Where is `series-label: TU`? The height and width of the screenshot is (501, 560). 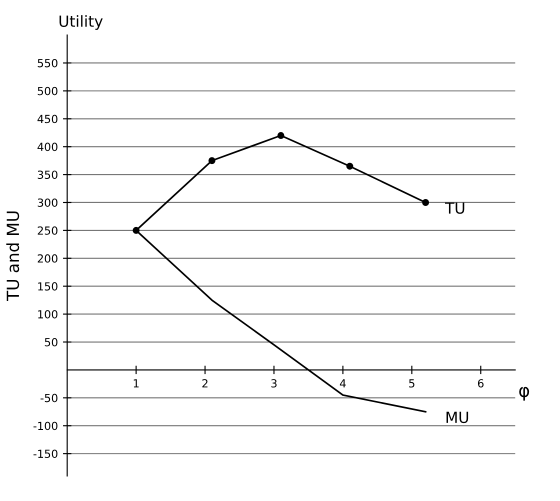 series-label: TU is located at coordinates (454, 208).